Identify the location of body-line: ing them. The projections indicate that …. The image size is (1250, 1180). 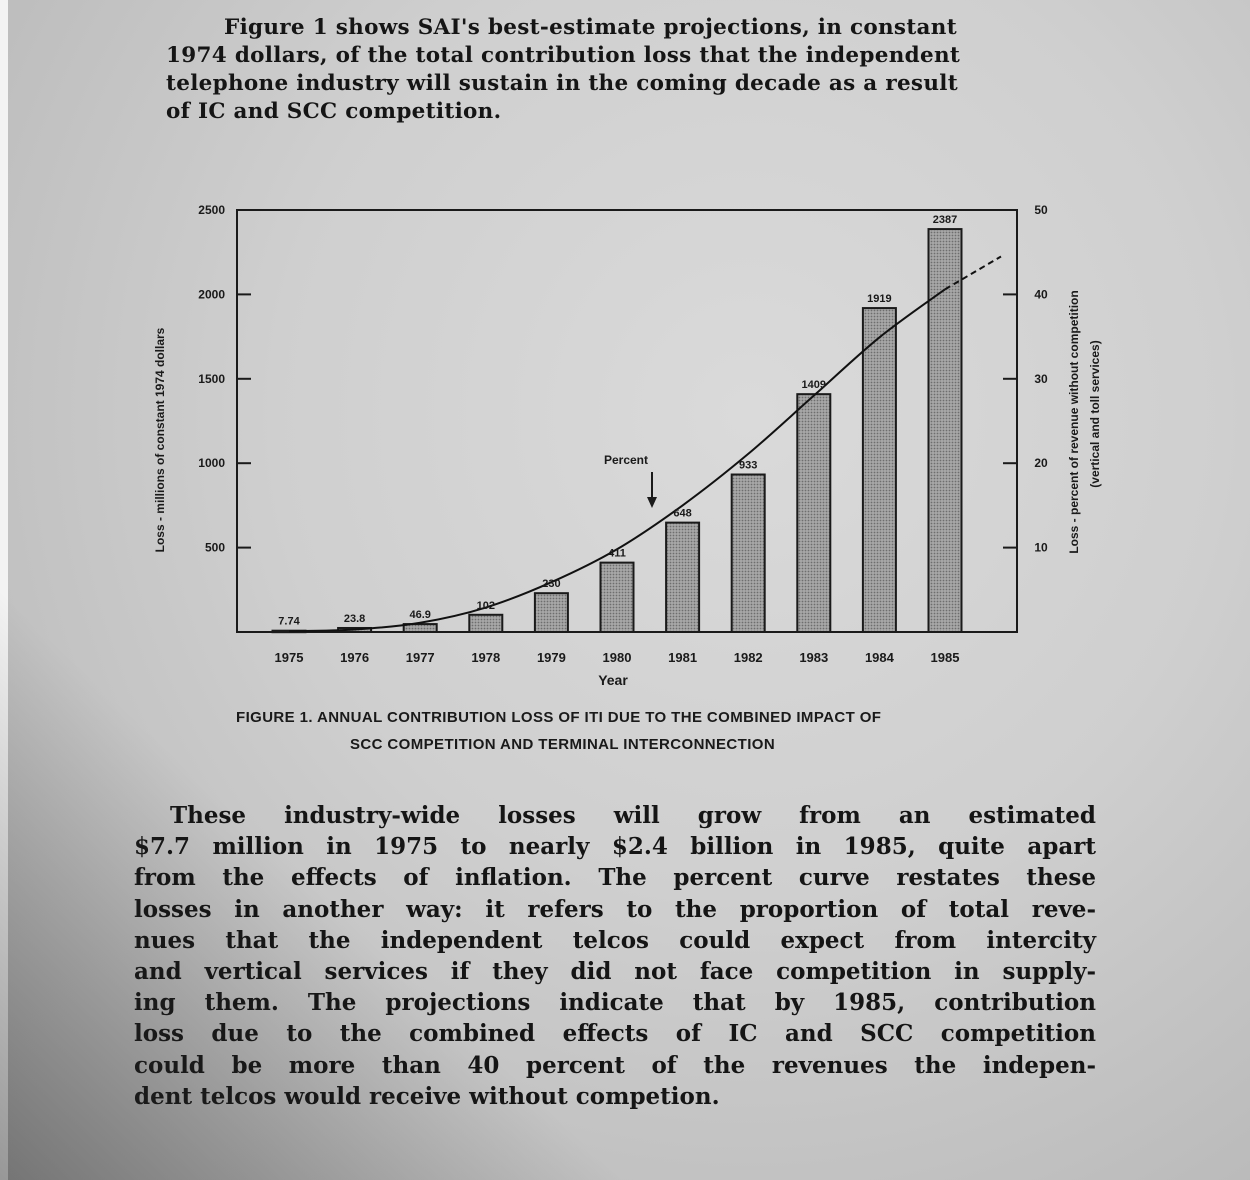
(615, 1003).